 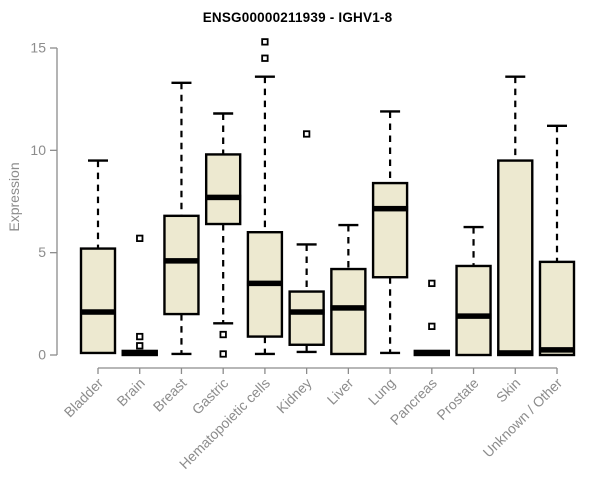 I want to click on box-kidney, so click(x=306, y=242).